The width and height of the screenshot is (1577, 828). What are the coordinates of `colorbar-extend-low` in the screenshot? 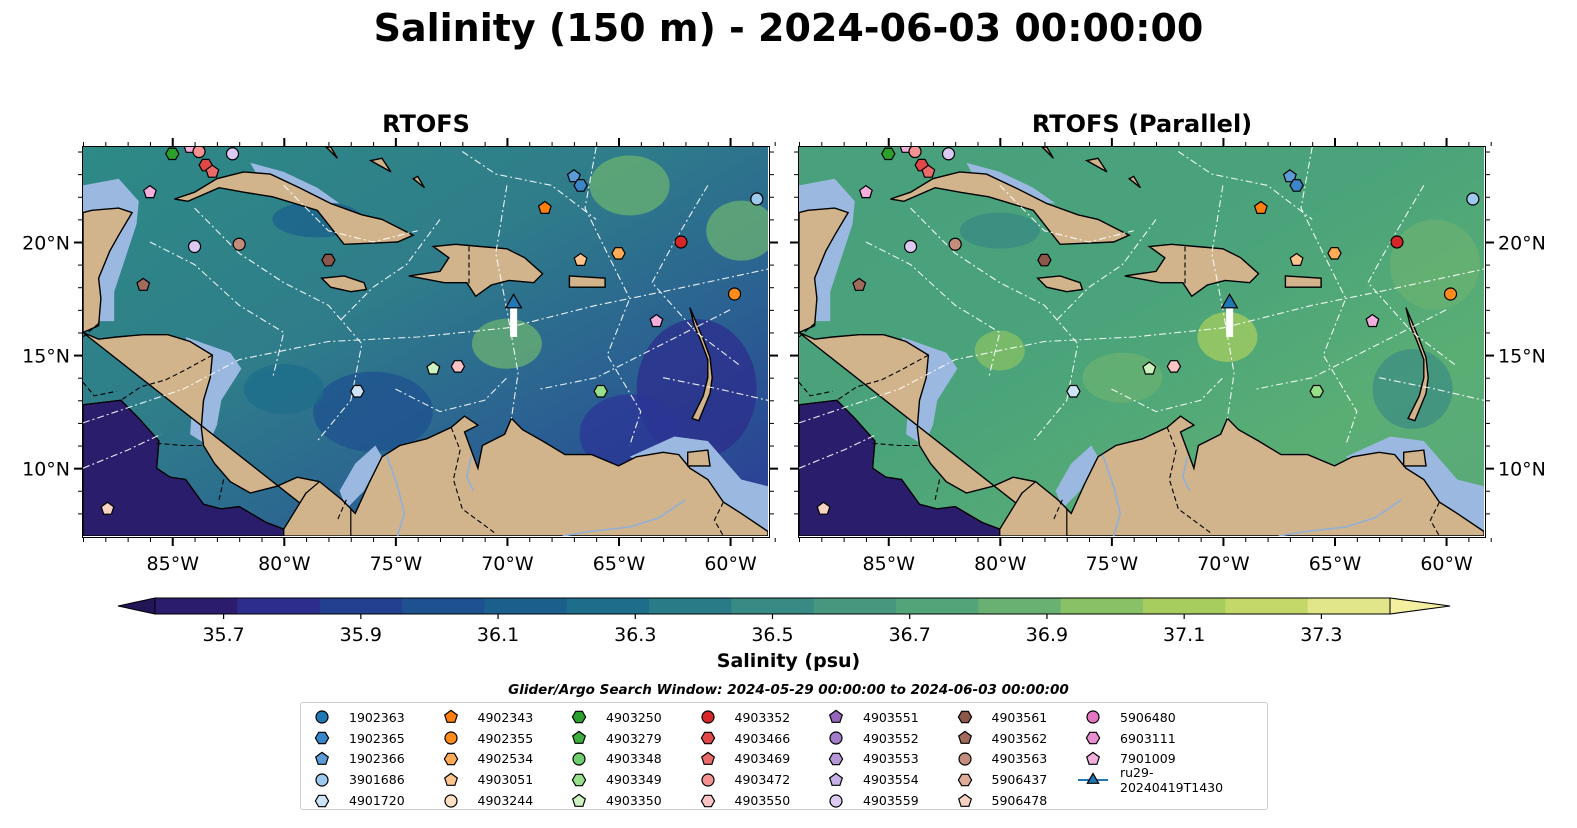 It's located at (136, 606).